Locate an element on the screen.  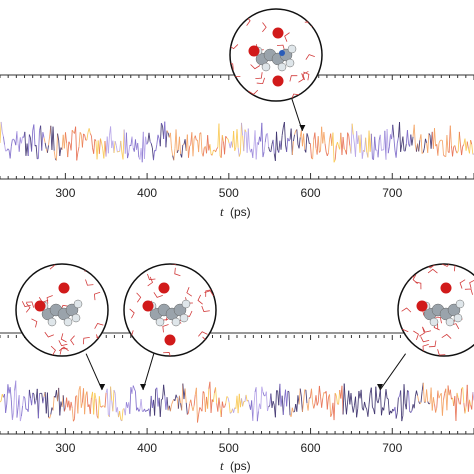
pointer-line is located at coordinates (393, 372).